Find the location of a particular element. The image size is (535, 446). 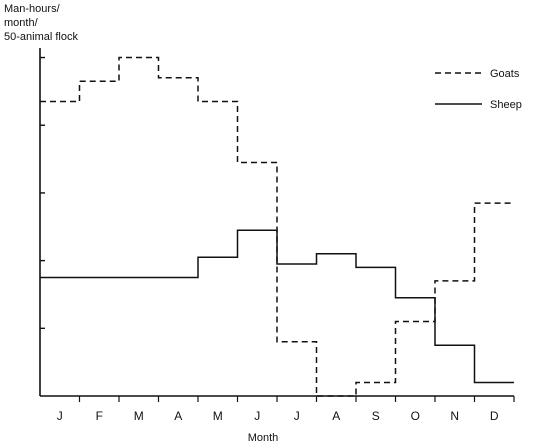

x-tick-label: N is located at coordinates (454, 416).